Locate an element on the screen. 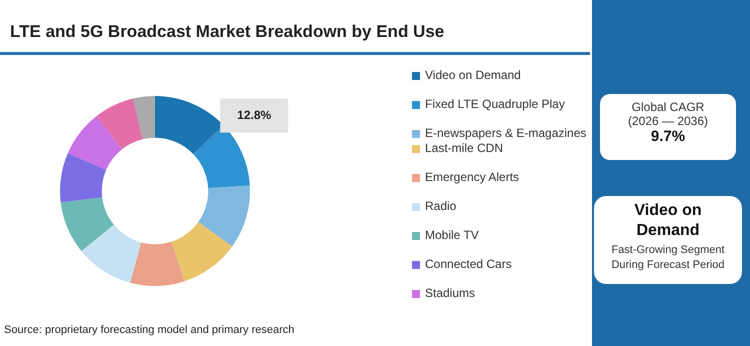  legend-label: Stadiums is located at coordinates (450, 293).